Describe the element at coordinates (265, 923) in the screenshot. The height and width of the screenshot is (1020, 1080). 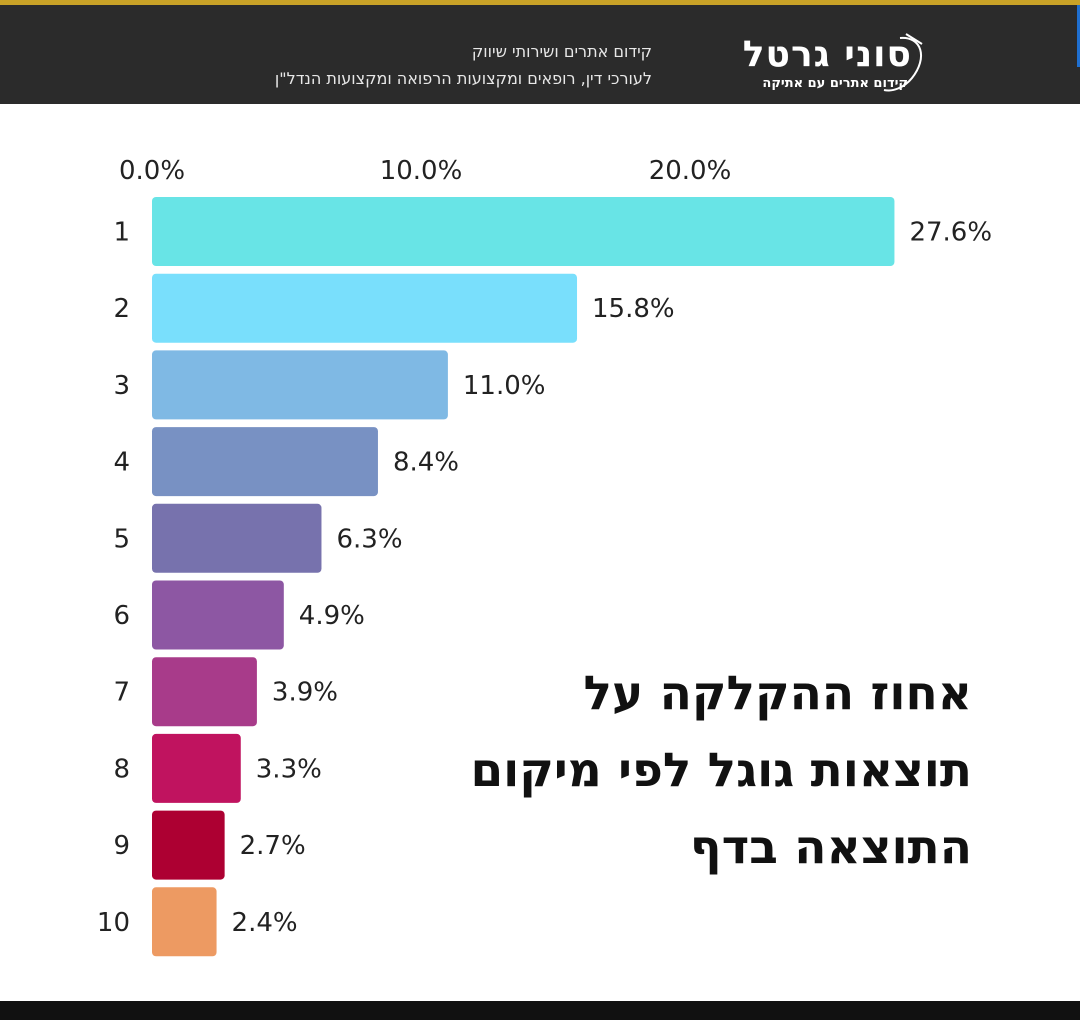
I see `value-label: 2.4%` at that location.